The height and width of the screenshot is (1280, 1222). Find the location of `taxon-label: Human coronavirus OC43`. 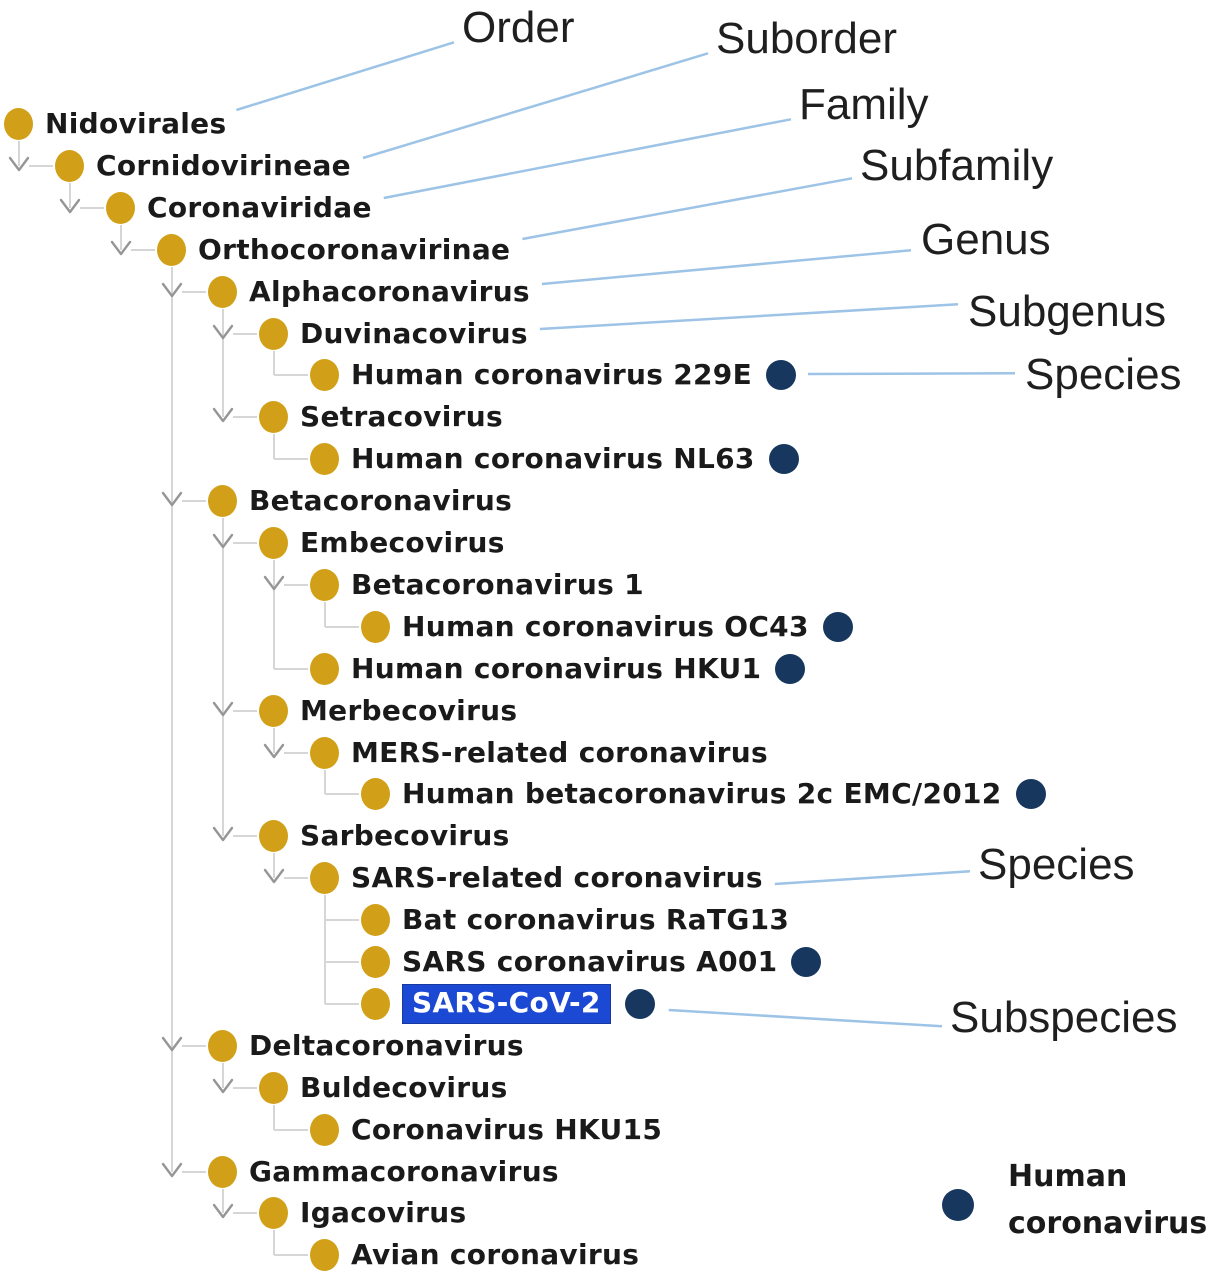

taxon-label: Human coronavirus OC43 is located at coordinates (605, 626).